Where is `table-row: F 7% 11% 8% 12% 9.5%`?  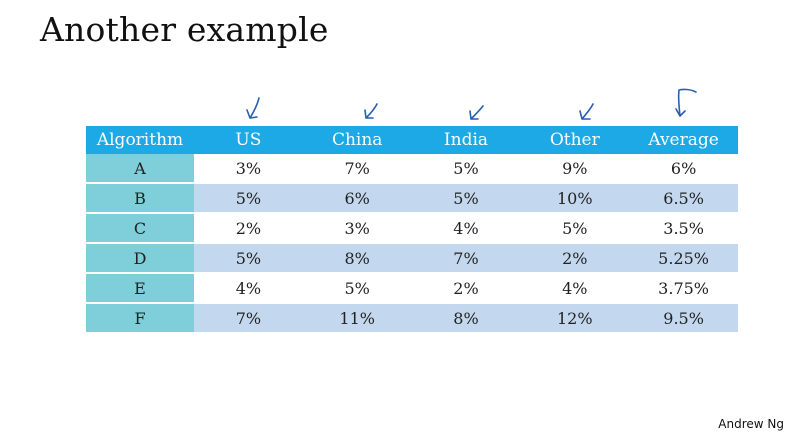
table-row: F 7% 11% 8% 12% 9.5% is located at coordinates (412, 318).